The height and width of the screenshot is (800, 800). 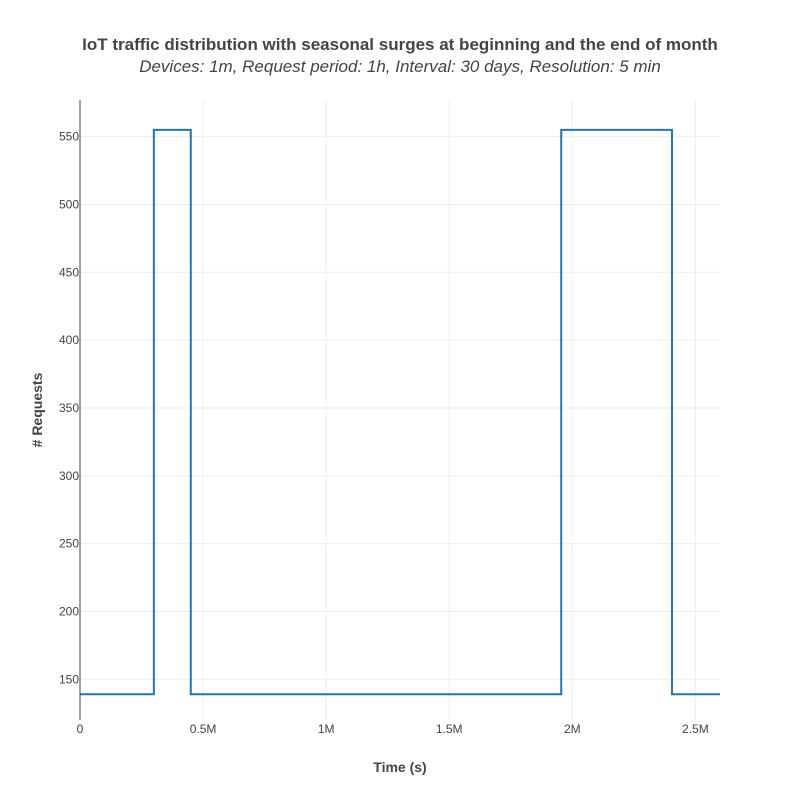 What do you see at coordinates (69, 679) in the screenshot?
I see `y-tick-label: 150` at bounding box center [69, 679].